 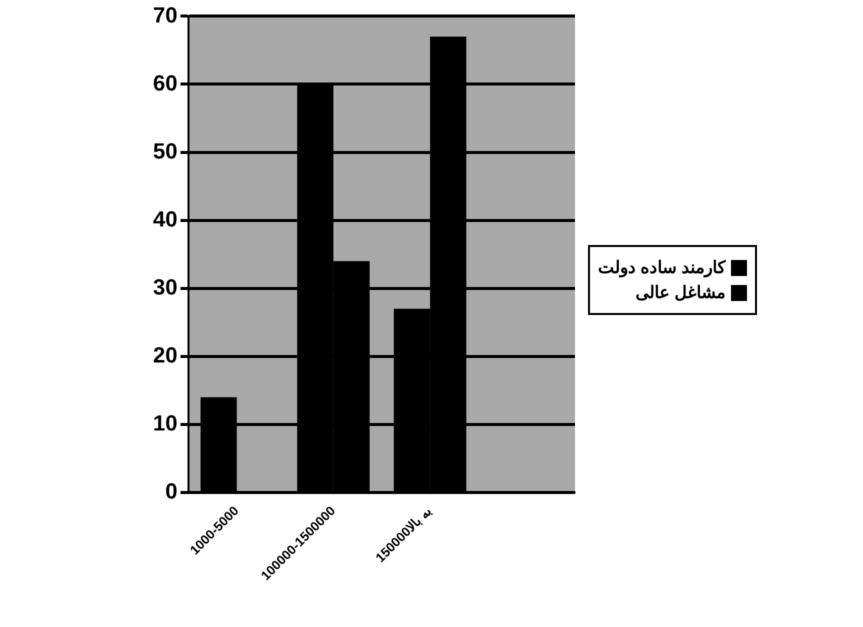 I want to click on y-tick-label: 20, so click(x=165, y=355).